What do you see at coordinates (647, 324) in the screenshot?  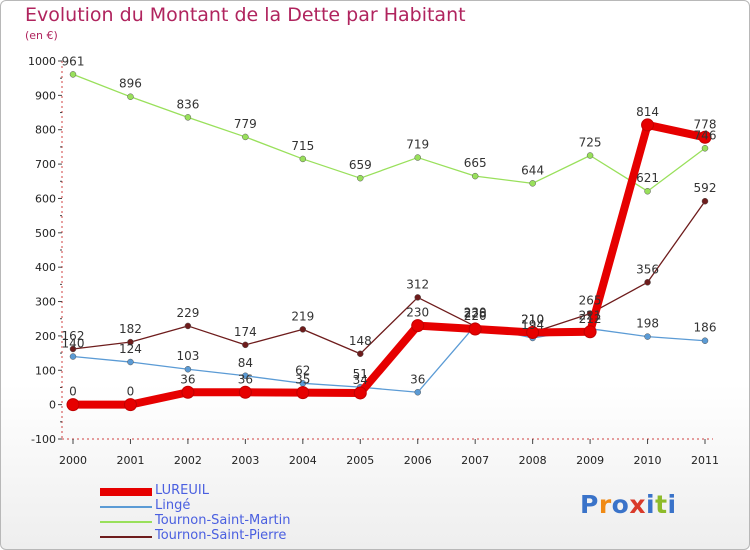 I see `data-label-linge: 198` at bounding box center [647, 324].